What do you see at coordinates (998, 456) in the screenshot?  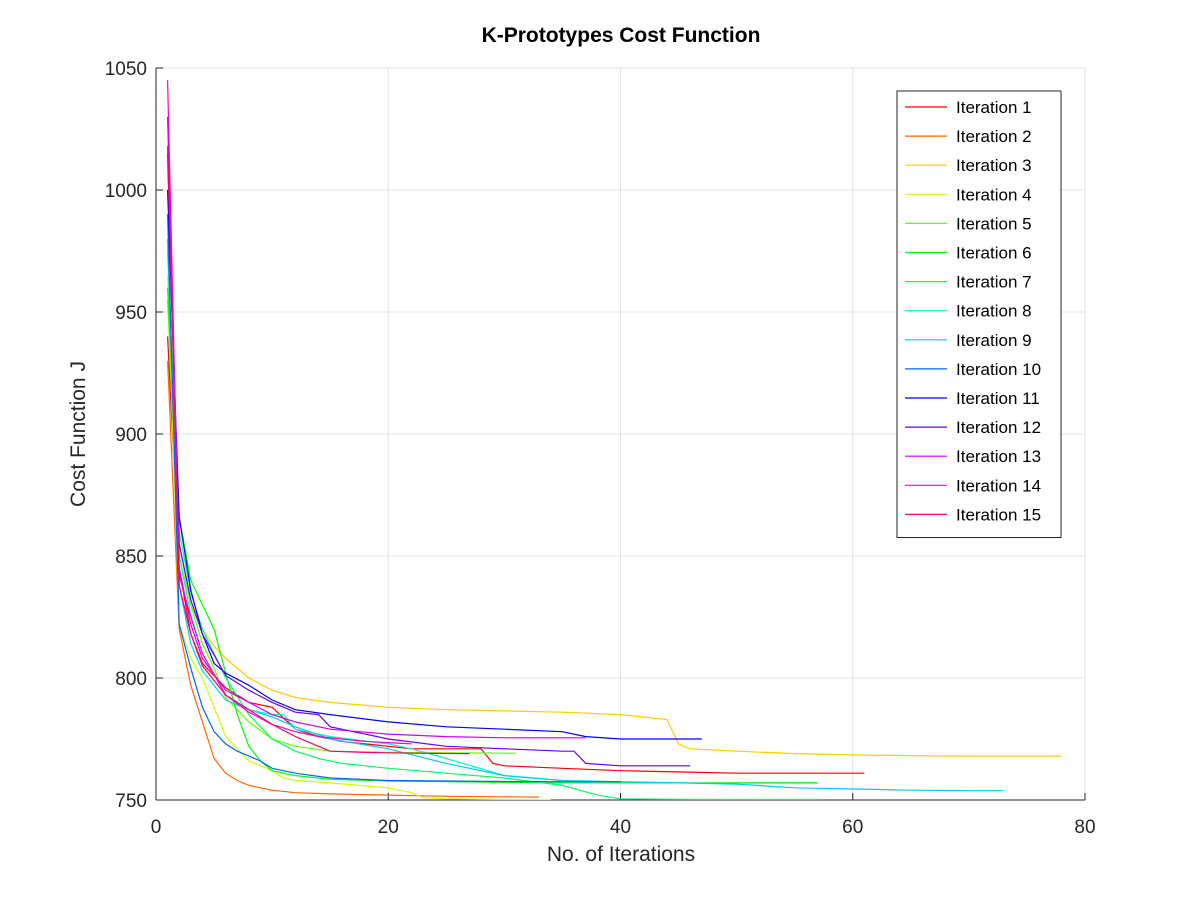 I see `legend-label: Iteration 13` at bounding box center [998, 456].